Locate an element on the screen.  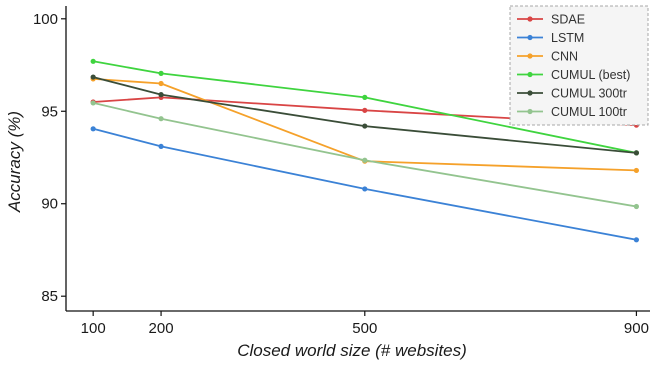
legend-item: LSTM is located at coordinates (550, 38).